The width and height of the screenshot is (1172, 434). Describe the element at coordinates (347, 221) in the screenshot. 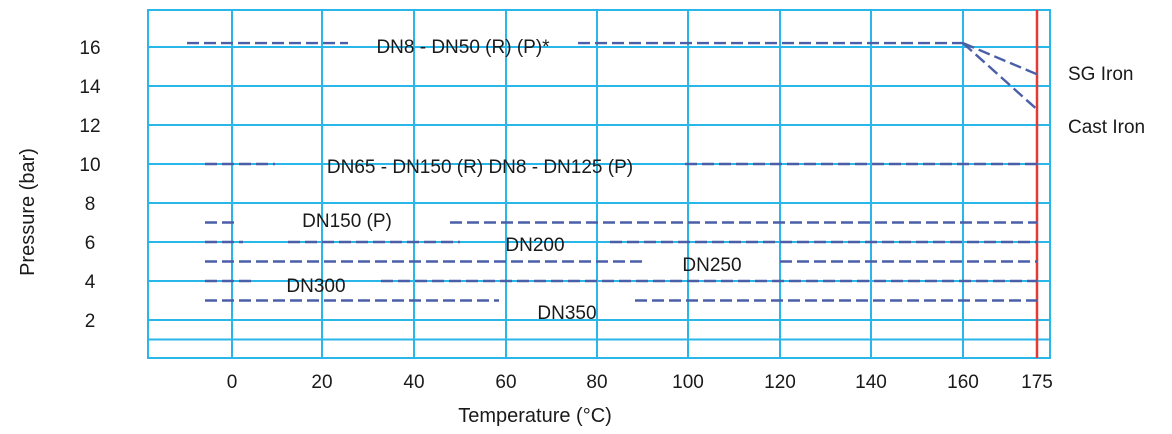

I see `series-label: DN150 (P)` at that location.